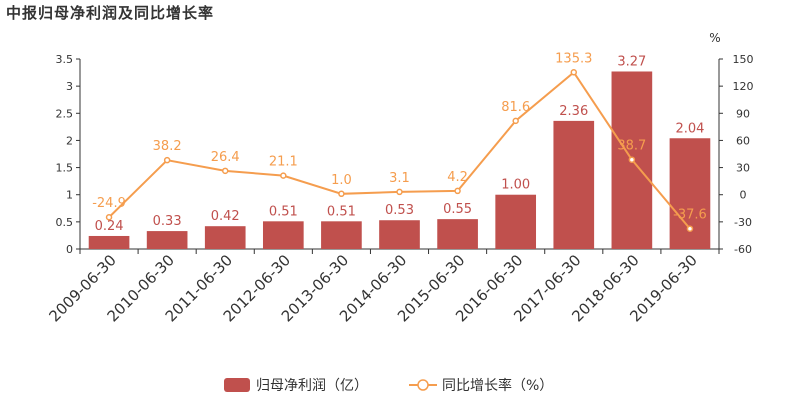 This screenshot has width=800, height=404. What do you see at coordinates (399, 178) in the screenshot?
I see `growth-value-label: 3.1` at bounding box center [399, 178].